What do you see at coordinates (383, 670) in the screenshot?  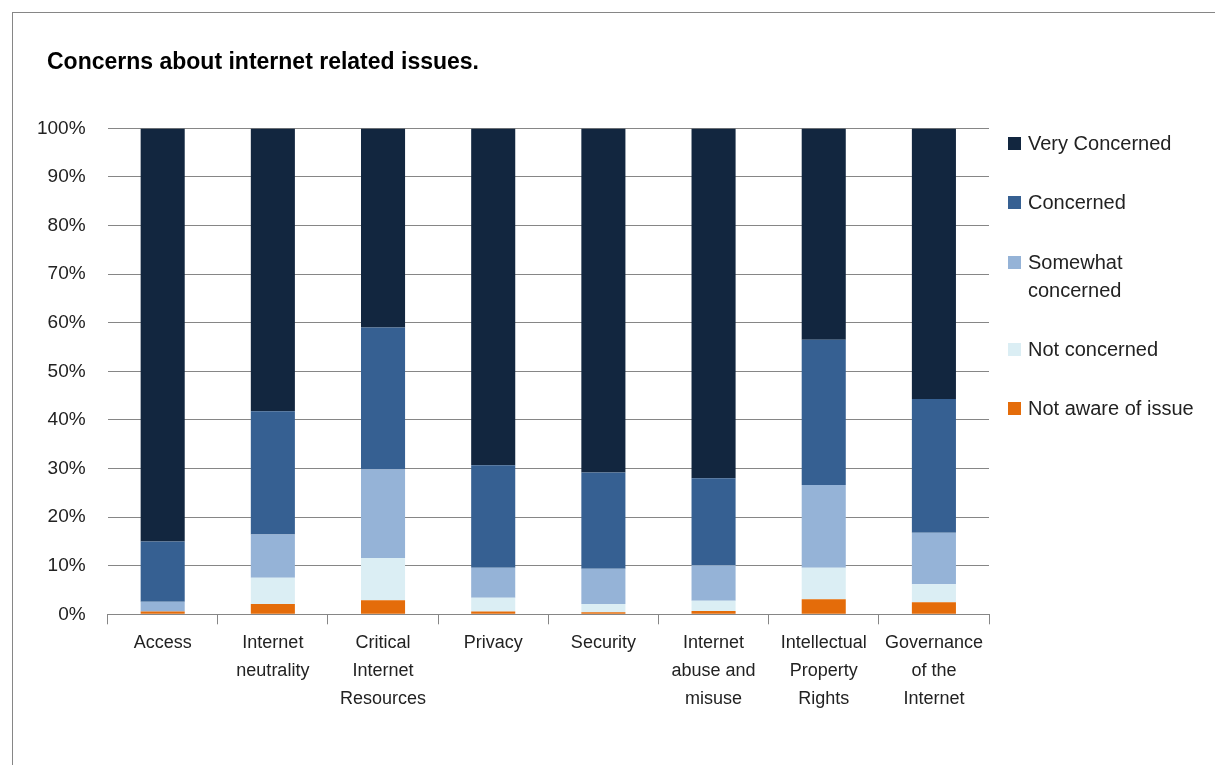 I see `x-tick-label: Critical Internet Resources` at bounding box center [383, 670].